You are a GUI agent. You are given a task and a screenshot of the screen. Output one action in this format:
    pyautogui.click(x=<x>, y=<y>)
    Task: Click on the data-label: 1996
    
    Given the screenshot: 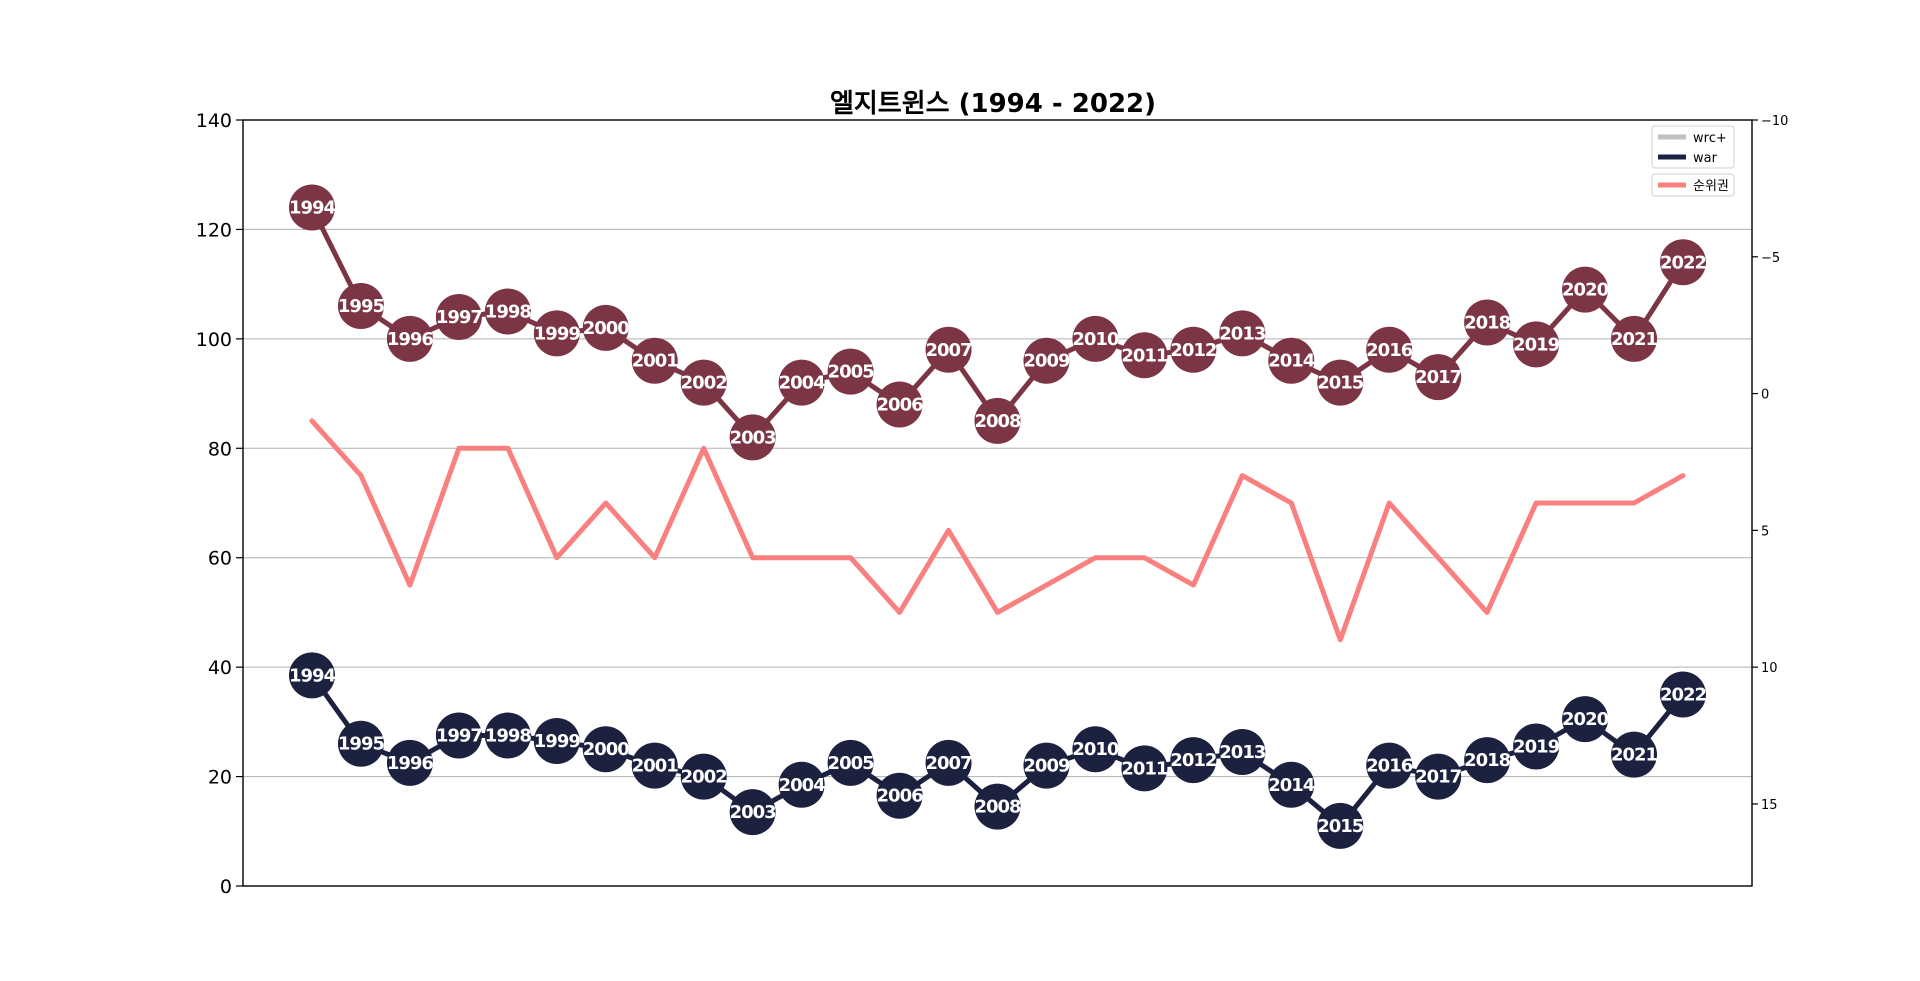 What is the action you would take?
    pyautogui.click(x=410, y=339)
    